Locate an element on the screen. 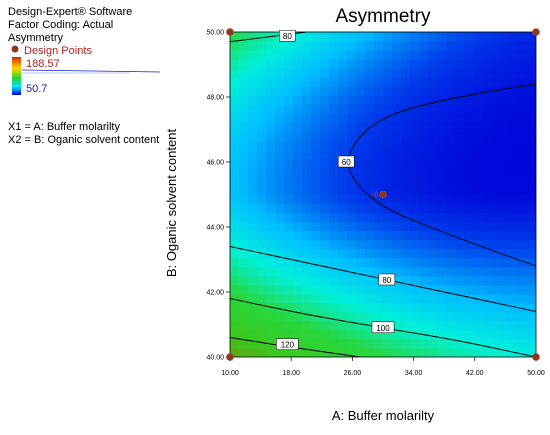  x-tick-label: 18.00 is located at coordinates (291, 373).